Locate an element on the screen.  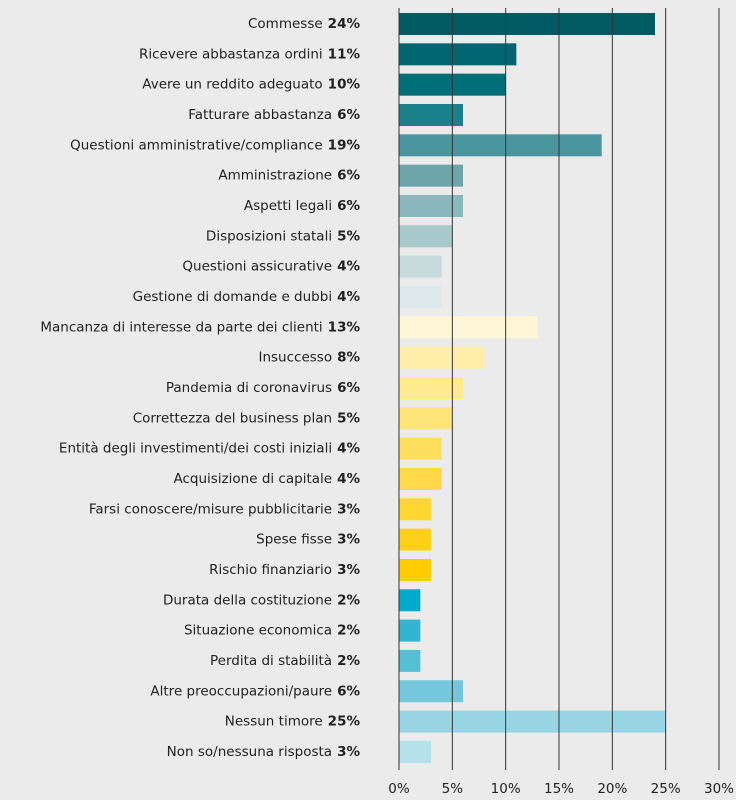
category-label: Perdita di stabilità 2% is located at coordinates (285, 661).